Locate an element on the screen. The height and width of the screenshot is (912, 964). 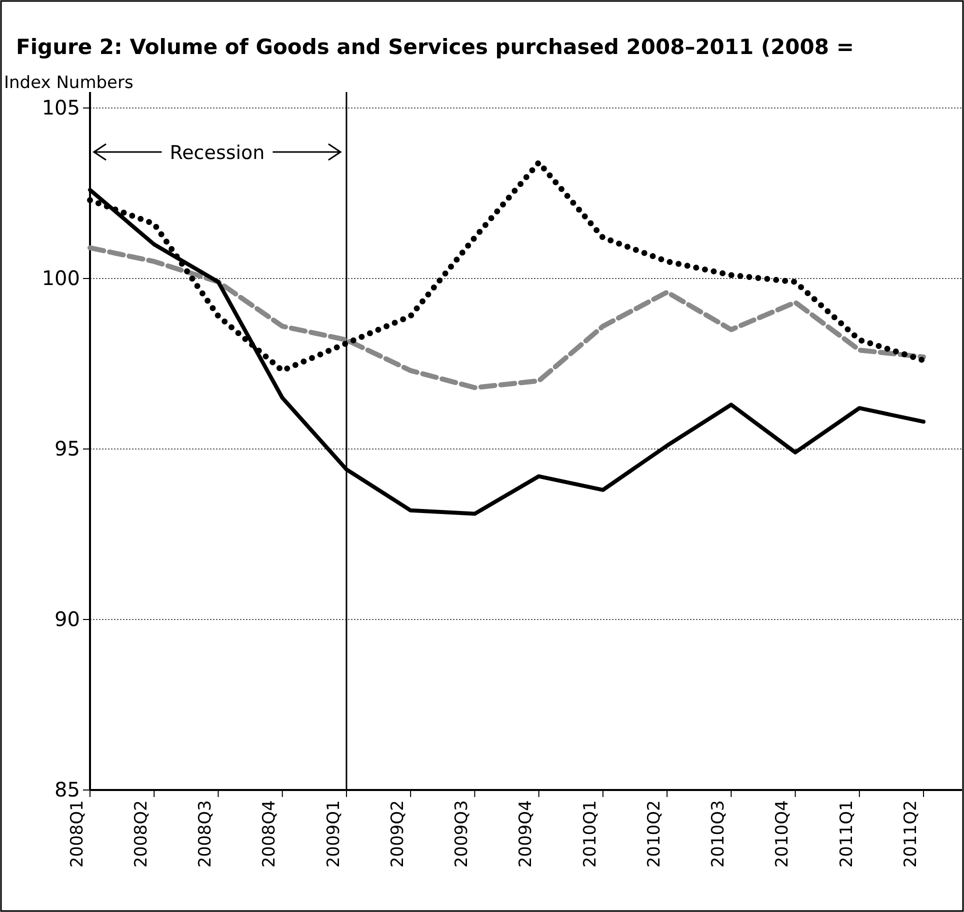
x-tick-label: 2008Q3 is located at coordinates (206, 834).